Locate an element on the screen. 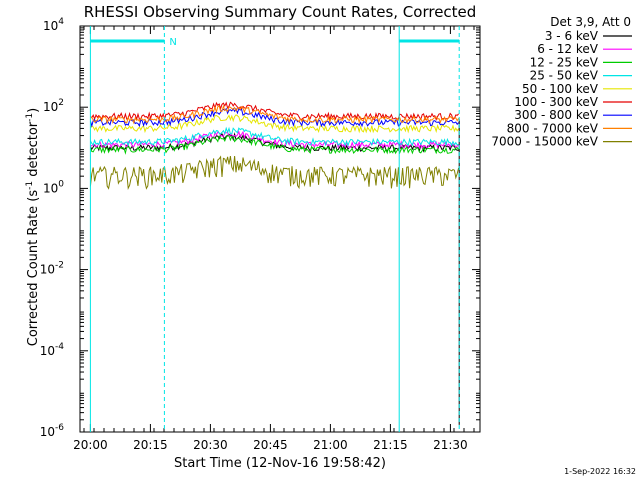 This screenshot has width=640, height=484. legend-label-4: 50 - 100 keV is located at coordinates (560, 89).